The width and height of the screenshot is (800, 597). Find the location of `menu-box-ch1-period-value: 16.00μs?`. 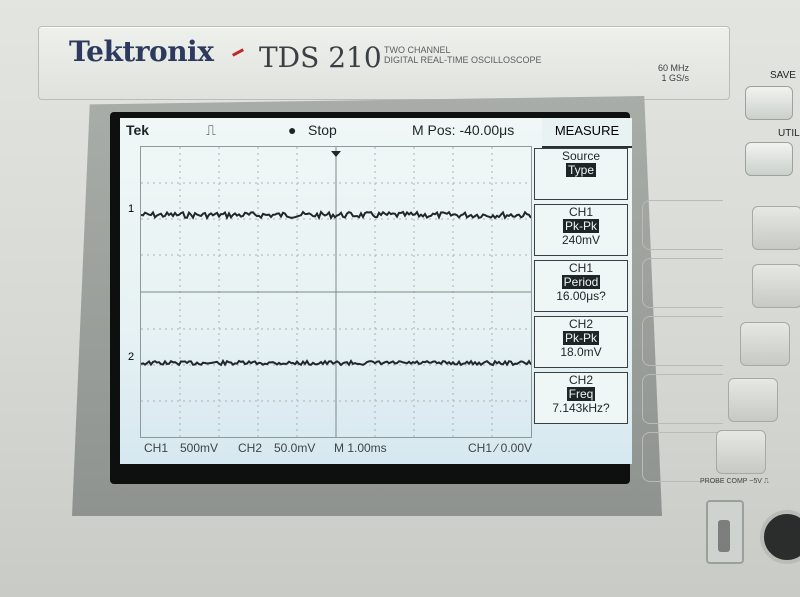

menu-box-ch1-period-value: 16.00μs? is located at coordinates (581, 296).